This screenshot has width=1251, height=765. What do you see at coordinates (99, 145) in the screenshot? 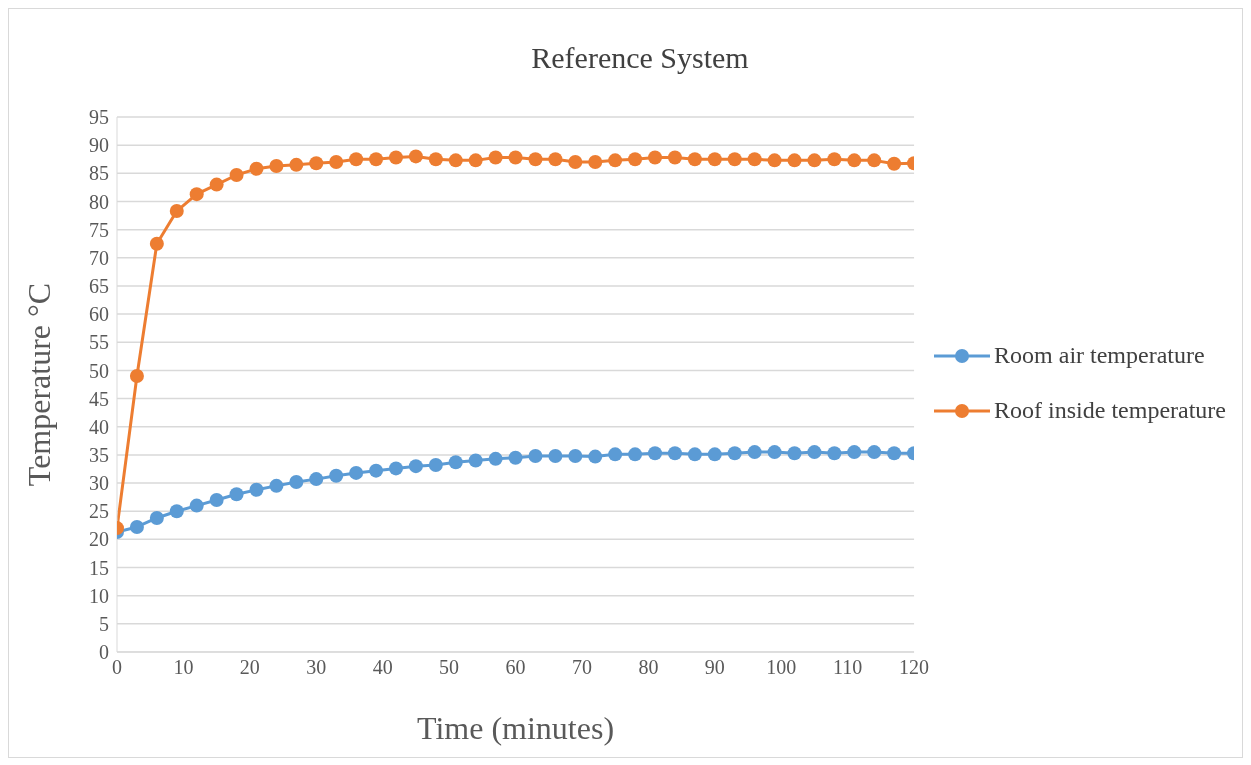
I see `y-tick-label: 90` at bounding box center [99, 145].